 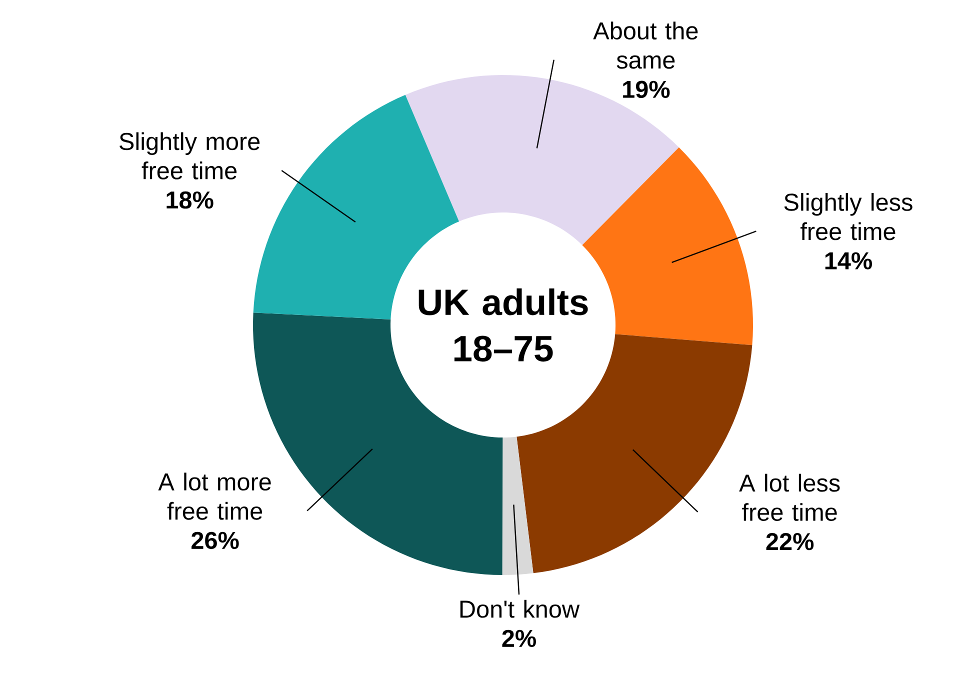 I want to click on slice-label: Don't know, so click(x=520, y=609).